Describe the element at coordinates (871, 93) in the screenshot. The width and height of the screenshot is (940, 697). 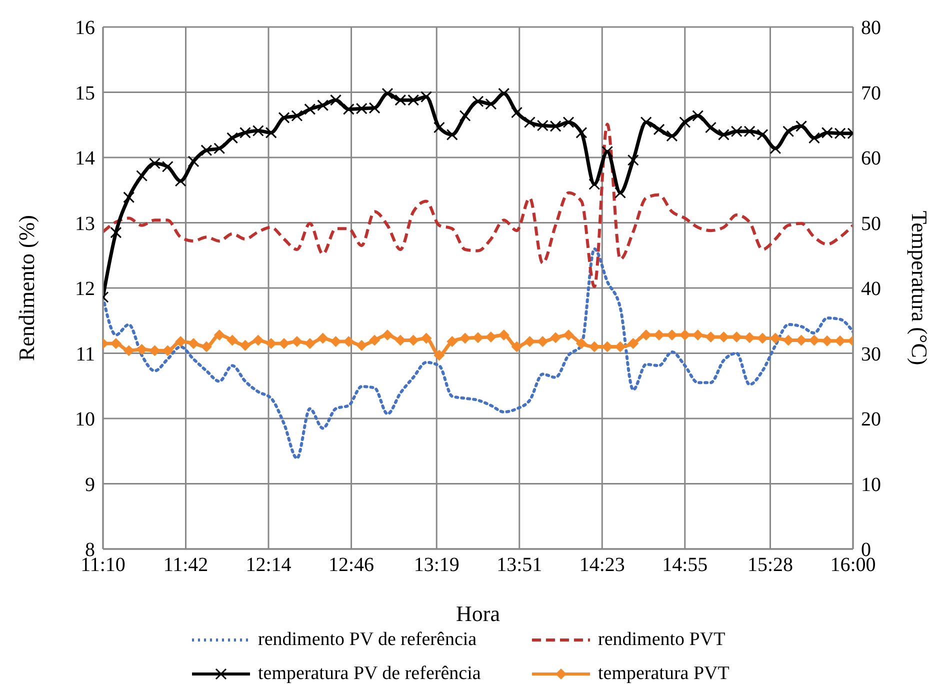
I see `y2-tick-label: 70` at that location.